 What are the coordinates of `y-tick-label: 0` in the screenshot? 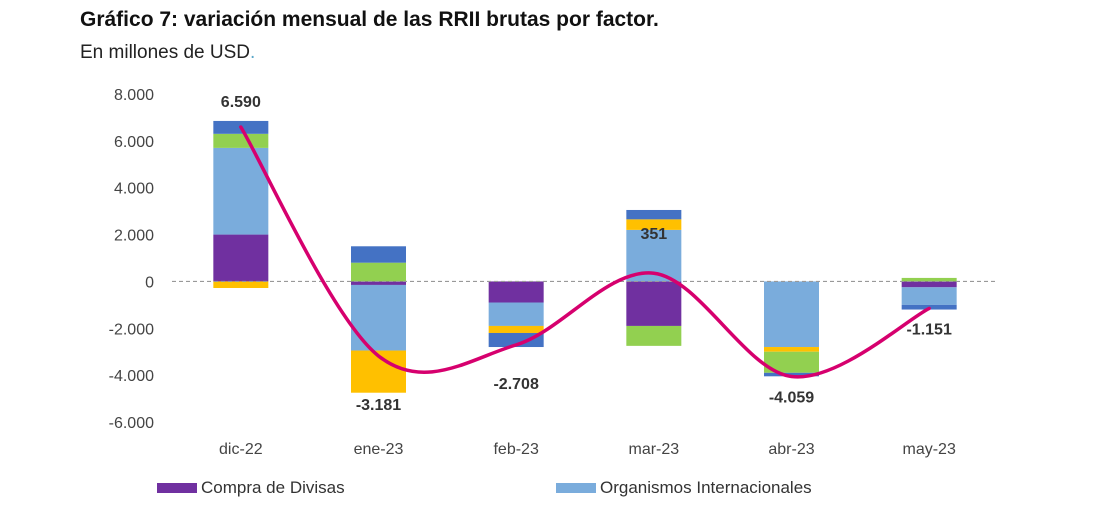 It's located at (149, 282).